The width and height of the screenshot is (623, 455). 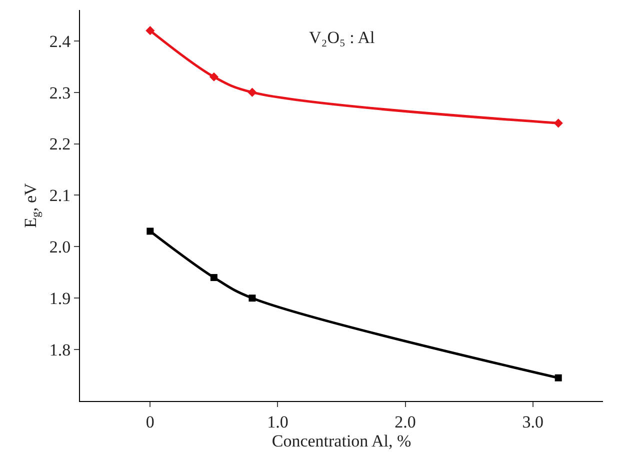 What do you see at coordinates (60, 350) in the screenshot?
I see `y-tick-label: 1.8` at bounding box center [60, 350].